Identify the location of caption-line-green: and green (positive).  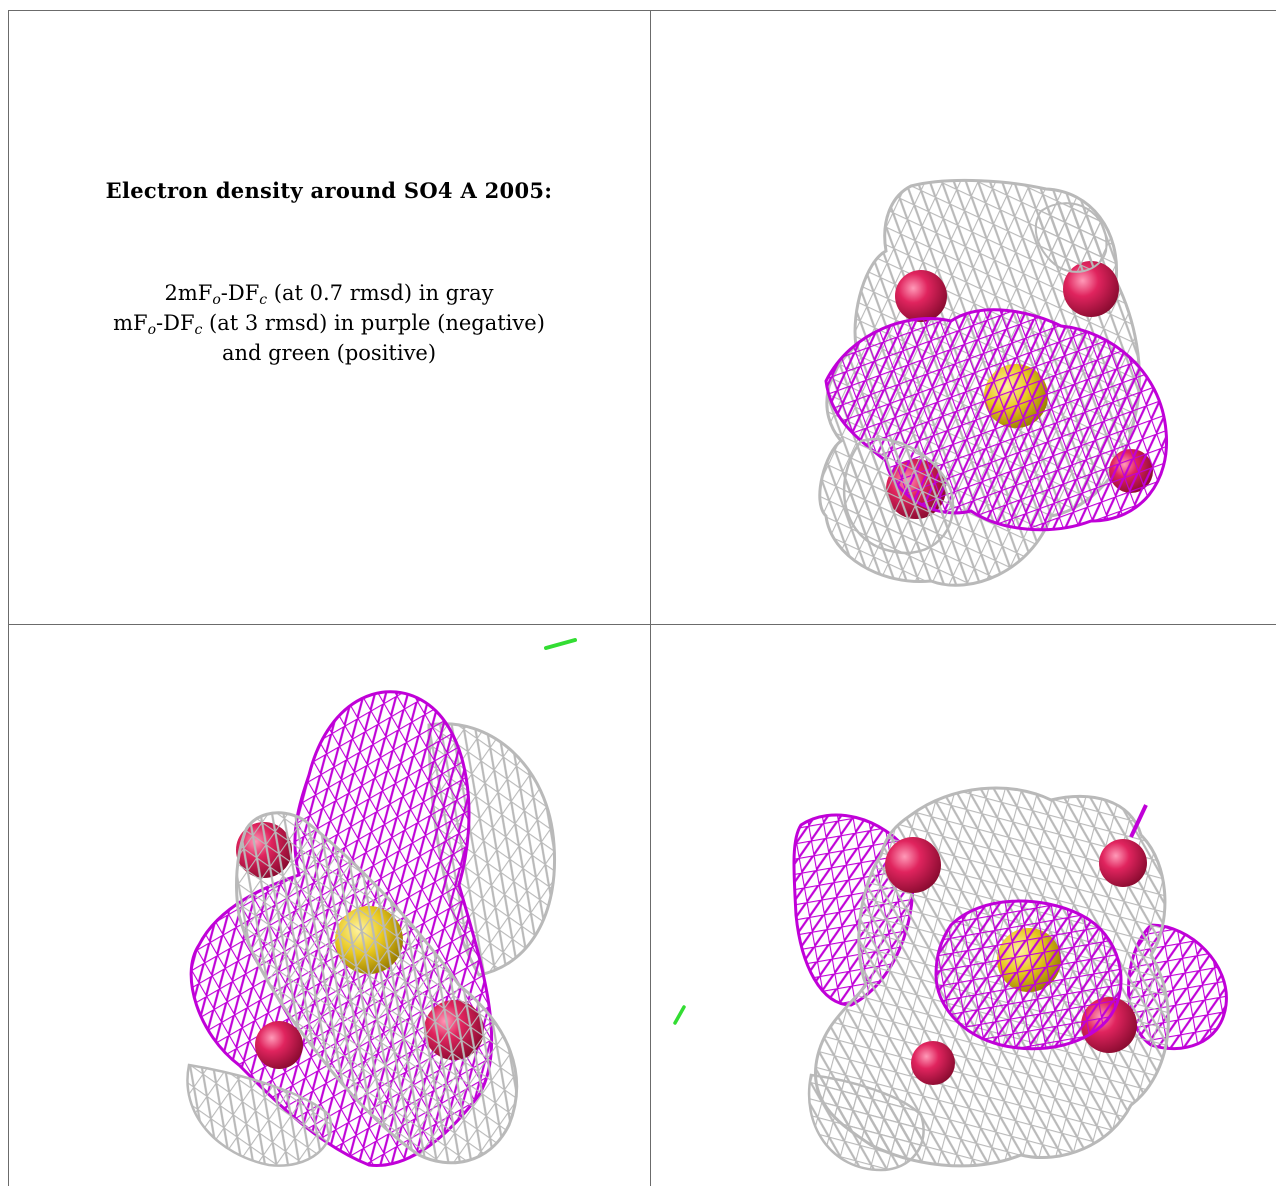
(329, 353).